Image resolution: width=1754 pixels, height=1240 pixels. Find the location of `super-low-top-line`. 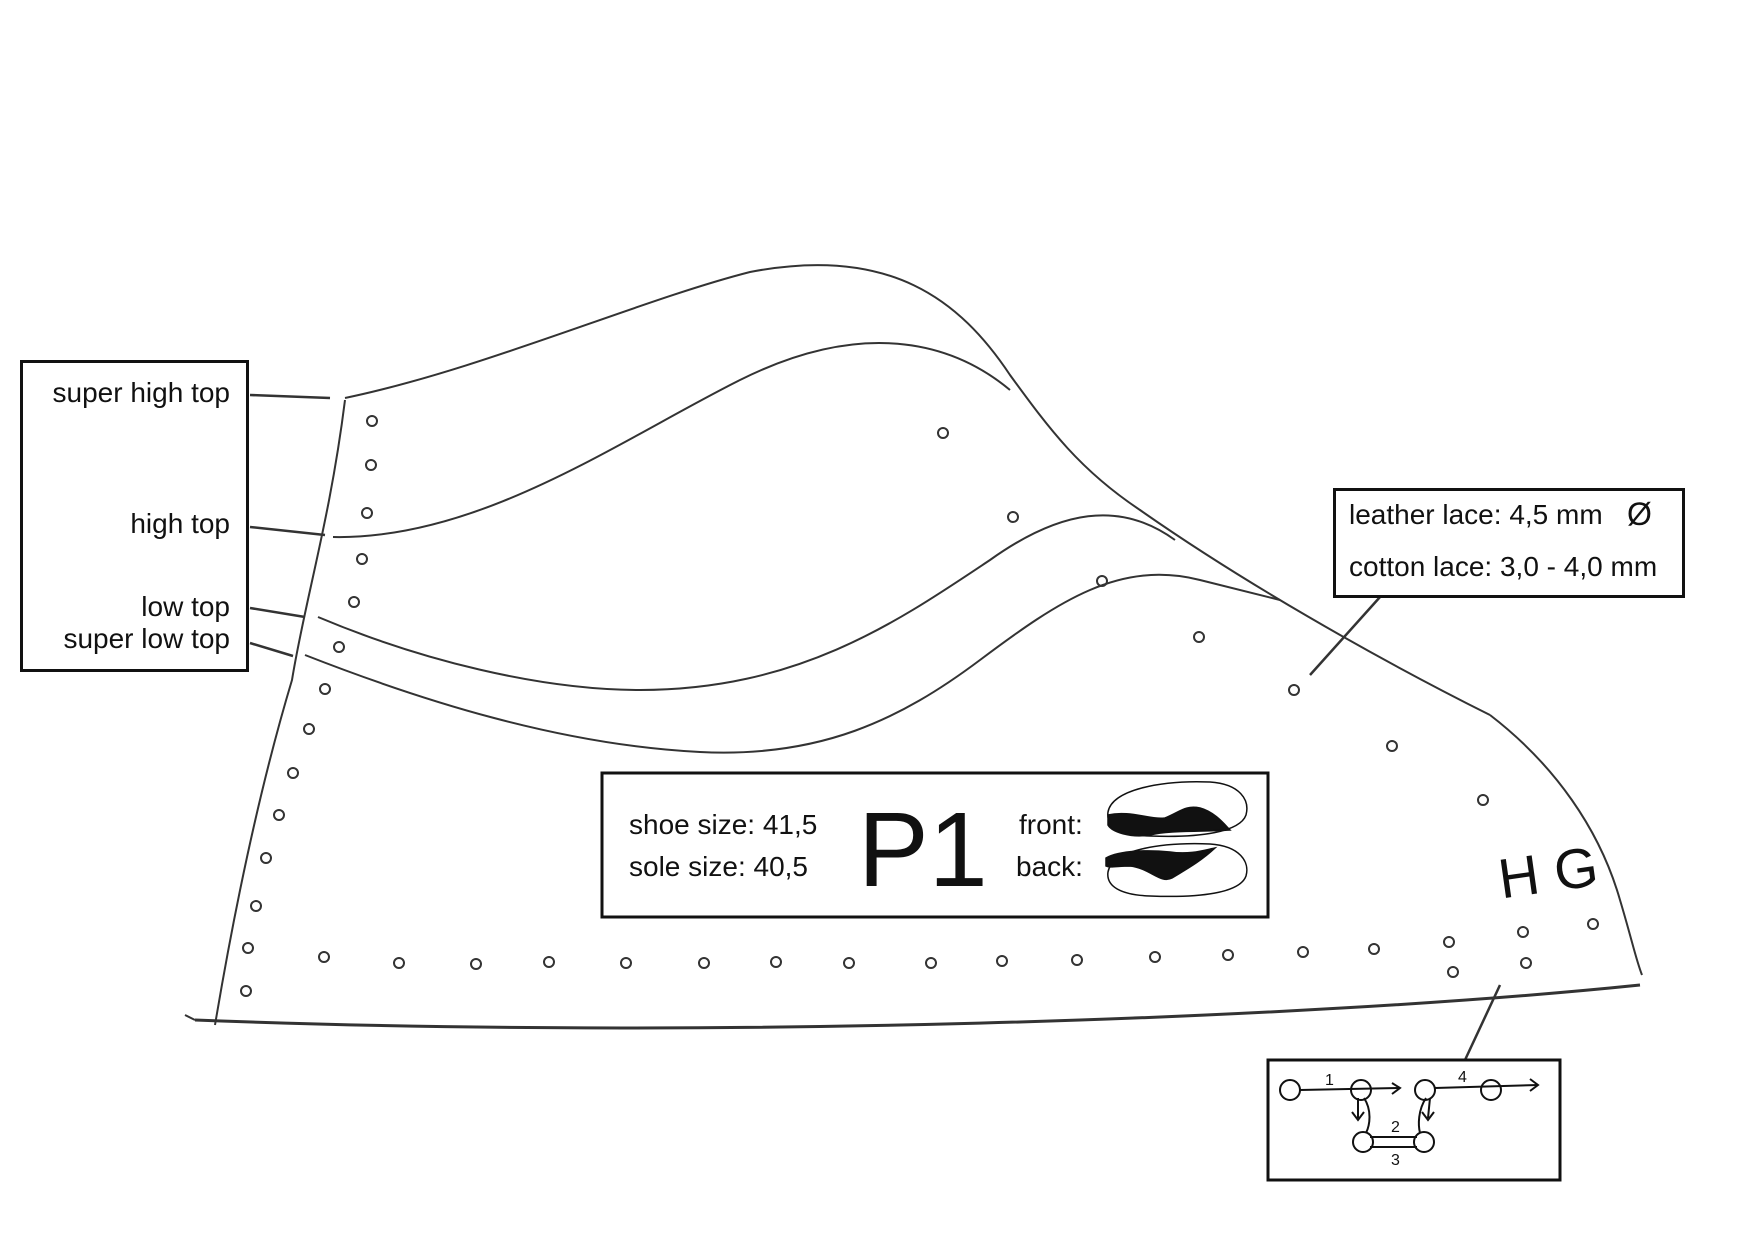

super-low-top-line is located at coordinates (792, 663).